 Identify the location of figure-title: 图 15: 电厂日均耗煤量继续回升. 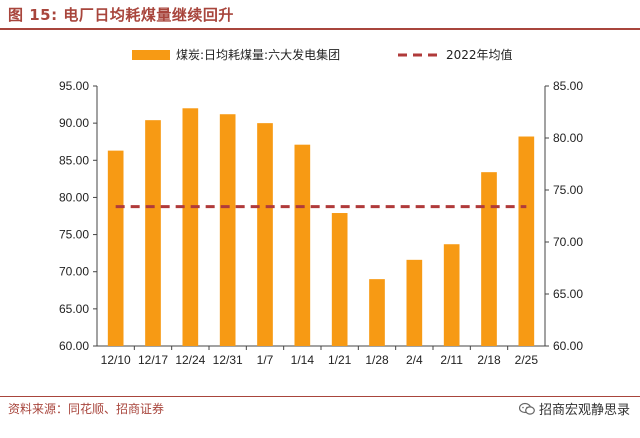
(121, 15).